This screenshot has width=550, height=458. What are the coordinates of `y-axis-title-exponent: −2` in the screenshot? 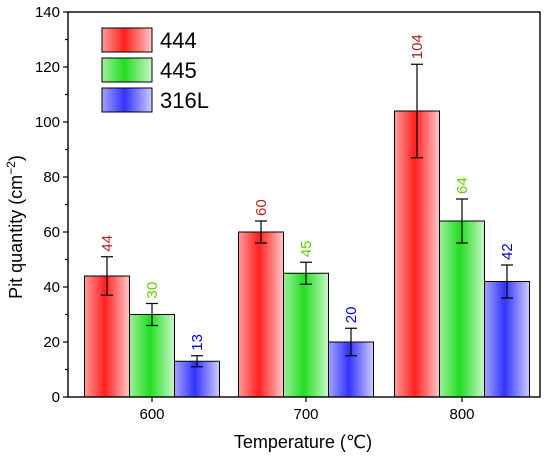 It's located at (11, 168).